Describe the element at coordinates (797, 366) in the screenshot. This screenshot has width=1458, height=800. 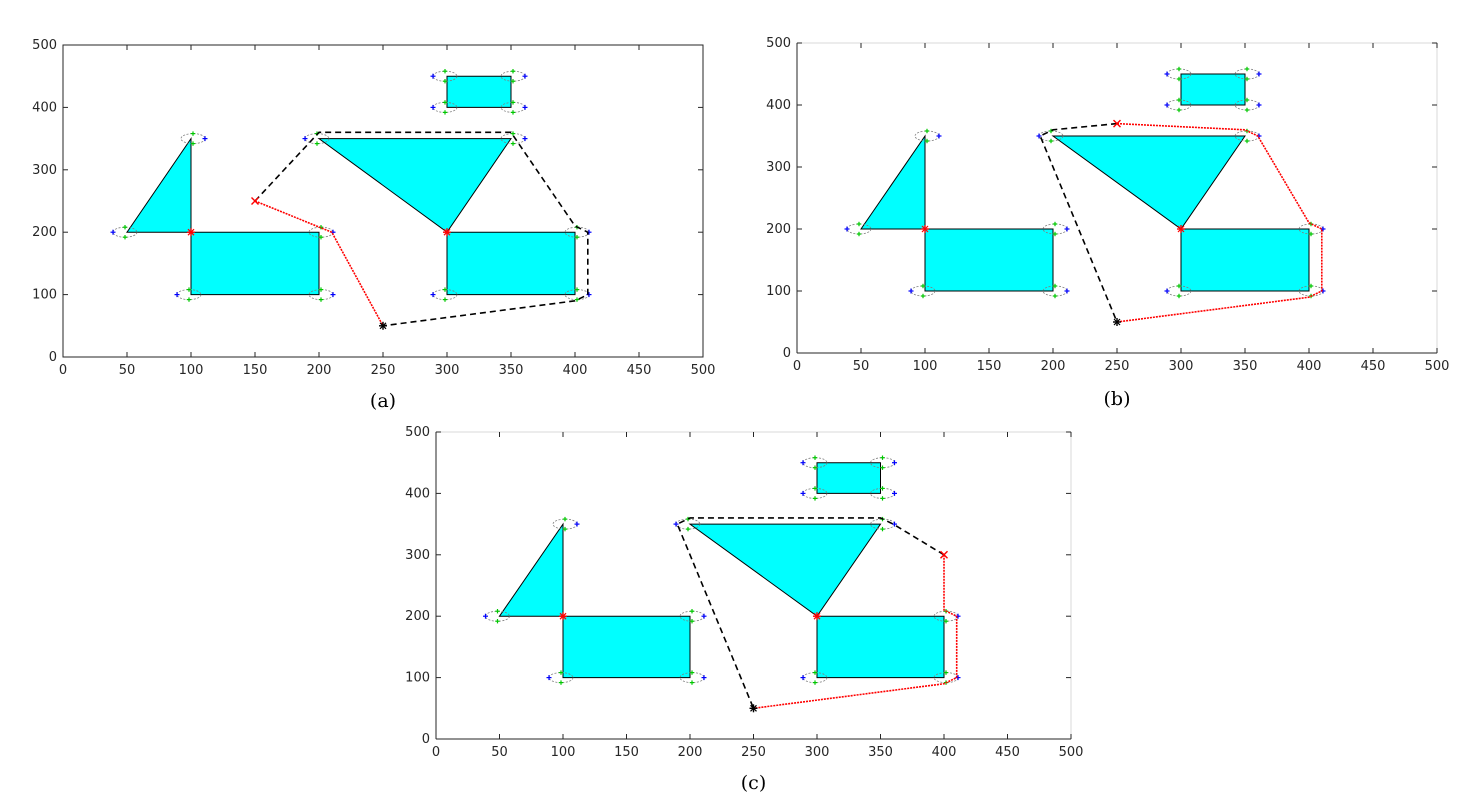
I see `x-tick-label: 0` at that location.